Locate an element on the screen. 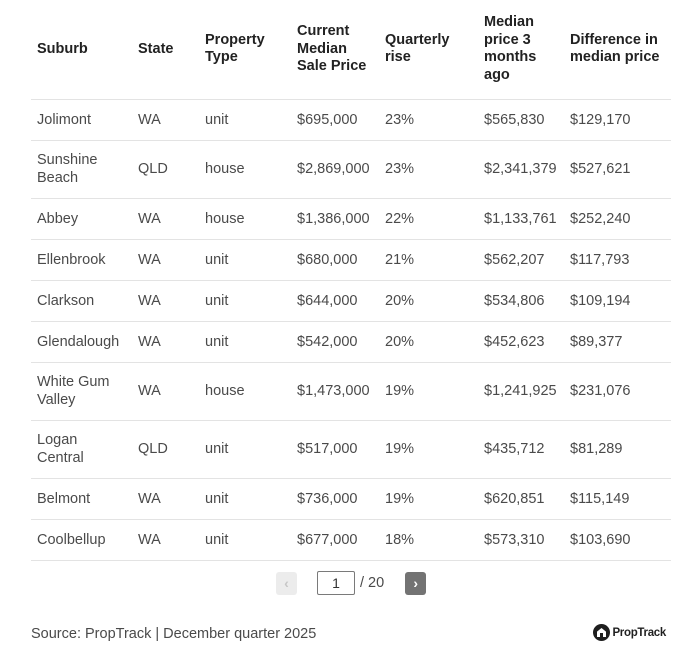 This screenshot has height=660, width=686. cell-current-median: $644,000 is located at coordinates (335, 301).